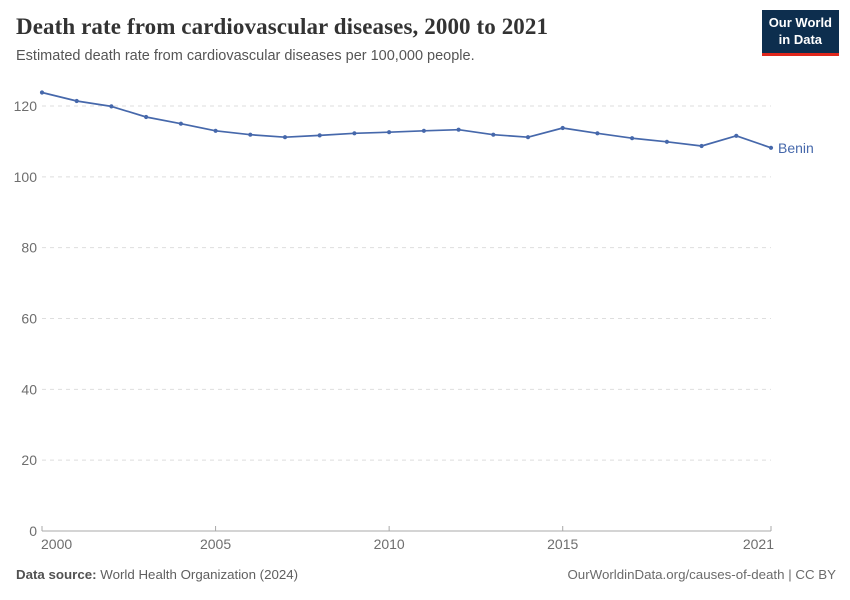  I want to click on x-axis-tick-label: 2015, so click(562, 544).